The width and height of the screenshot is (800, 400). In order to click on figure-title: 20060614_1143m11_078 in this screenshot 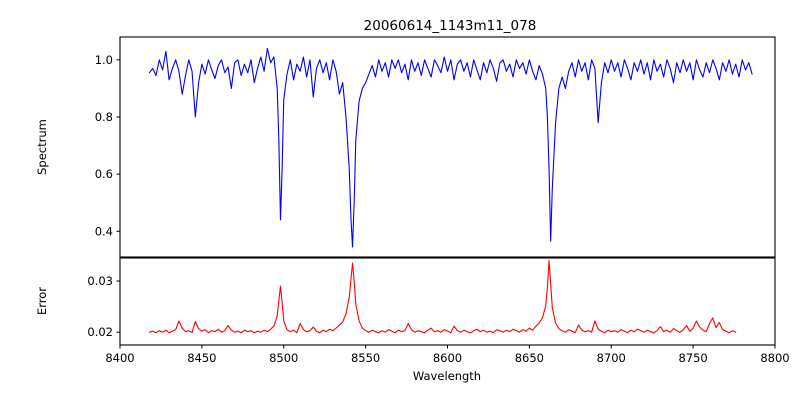, I will do `click(450, 26)`.